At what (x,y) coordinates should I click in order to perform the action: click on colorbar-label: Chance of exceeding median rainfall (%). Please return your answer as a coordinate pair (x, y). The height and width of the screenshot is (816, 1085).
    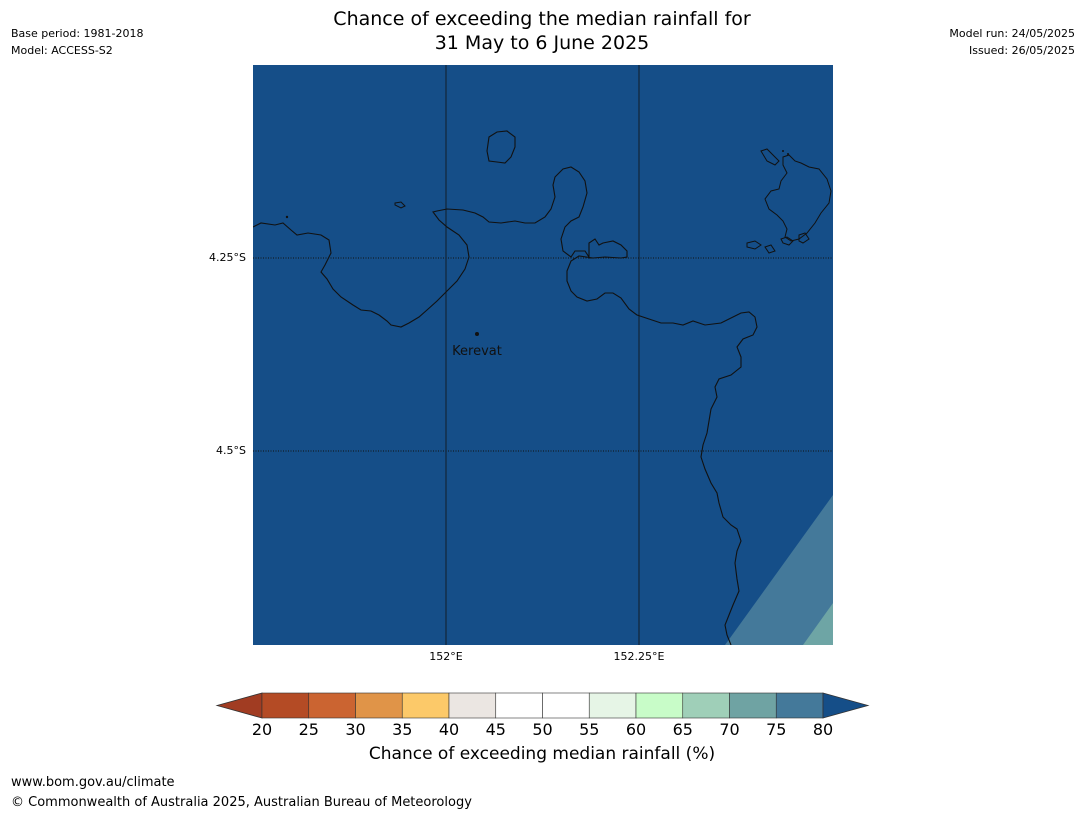
    Looking at the image, I should click on (542, 754).